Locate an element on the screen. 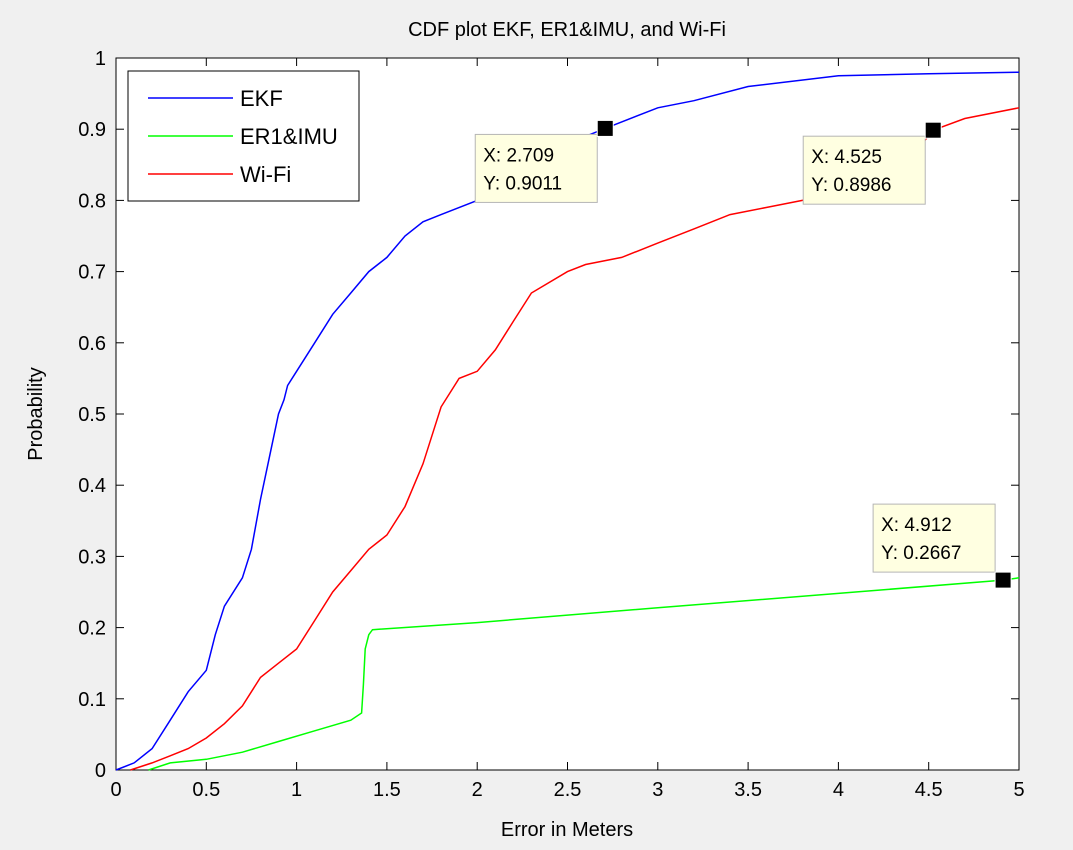 The image size is (1073, 850). x-axis-label: Error in Meters is located at coordinates (567, 830).